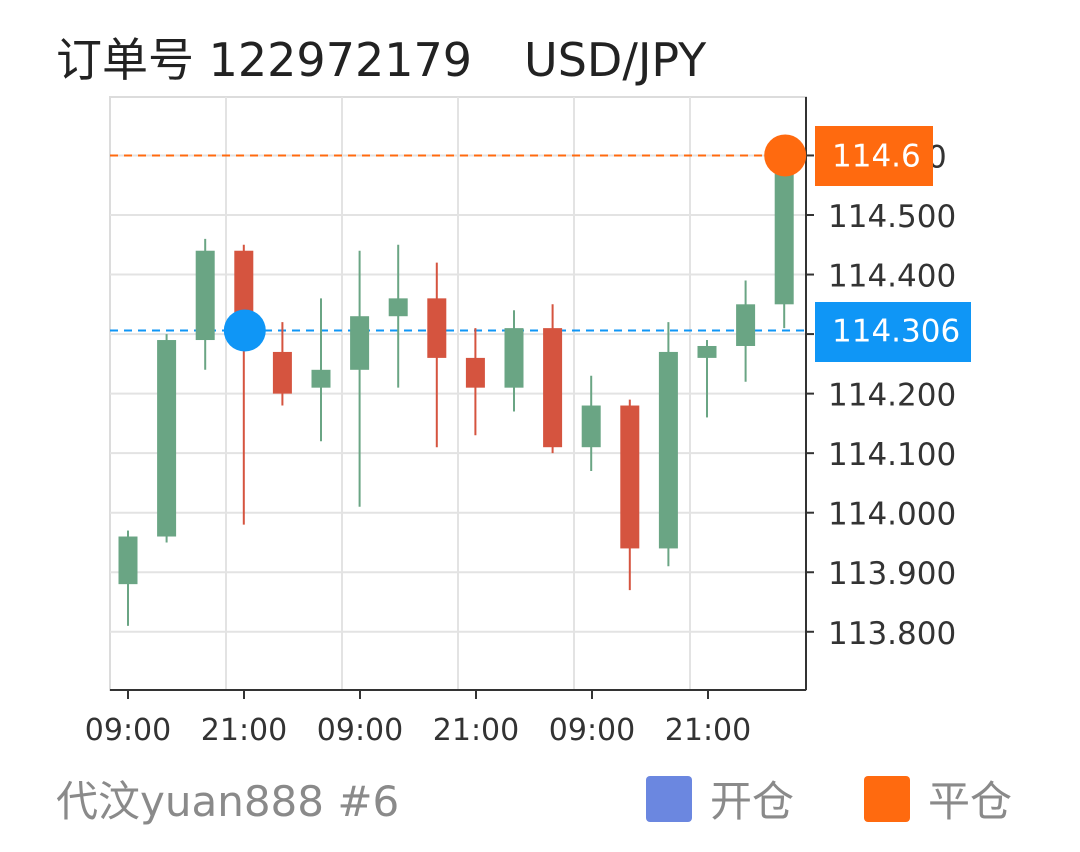 The width and height of the screenshot is (1080, 852). Describe the element at coordinates (892, 217) in the screenshot. I see `y-tick-label: 114.500` at that location.